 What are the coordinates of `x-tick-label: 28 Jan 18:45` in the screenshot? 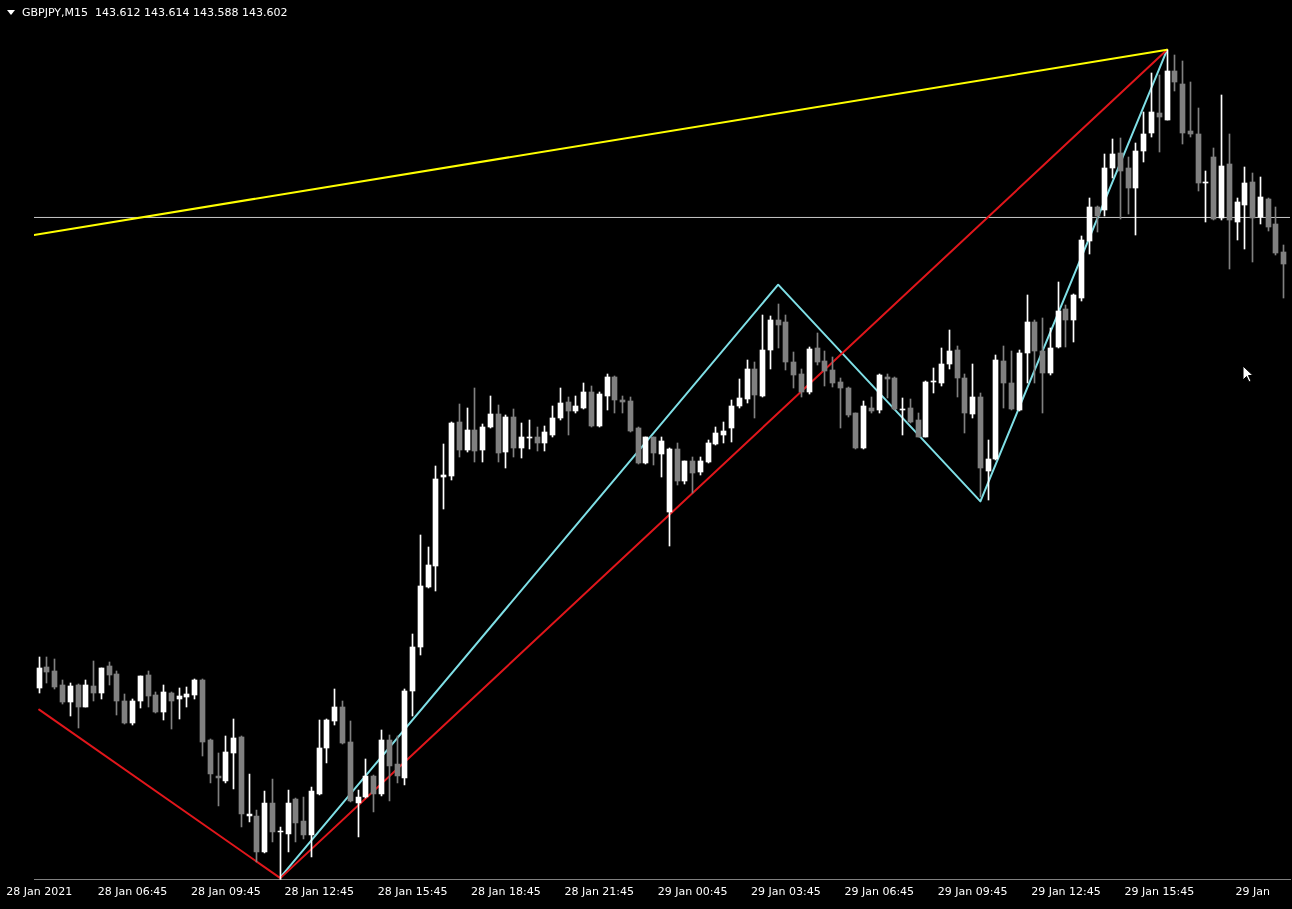 It's located at (506, 892).